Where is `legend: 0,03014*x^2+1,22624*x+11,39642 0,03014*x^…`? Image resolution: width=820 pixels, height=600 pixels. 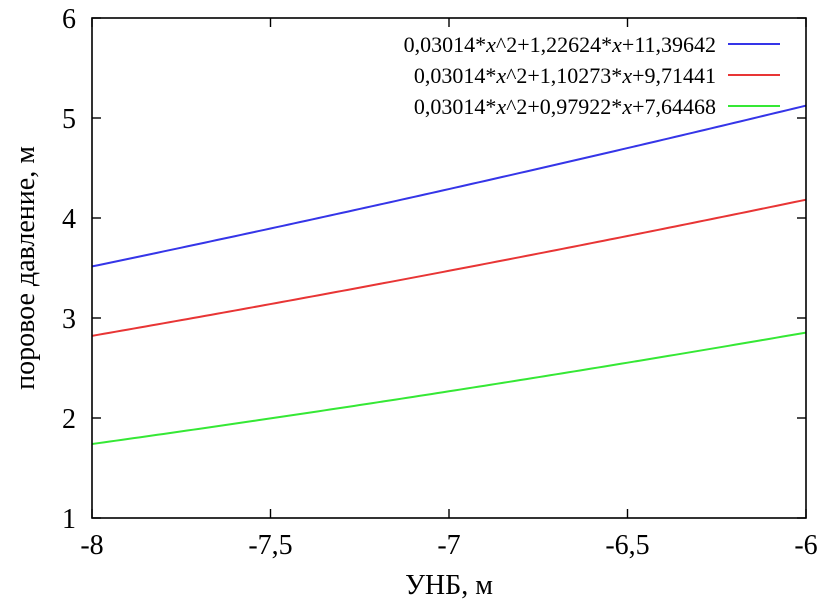 legend: 0,03014*x^2+1,22624*x+11,39642 0,03014*x^… is located at coordinates (592, 75).